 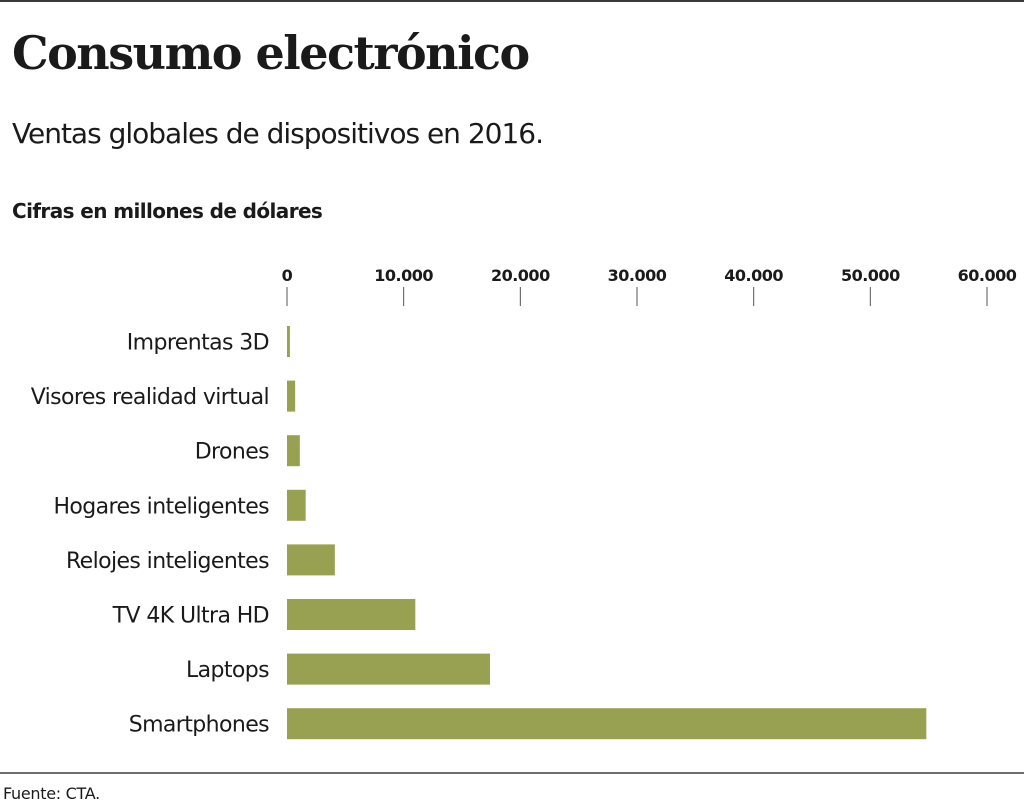 What do you see at coordinates (987, 275) in the screenshot?
I see `x-tick-label: 60.000` at bounding box center [987, 275].